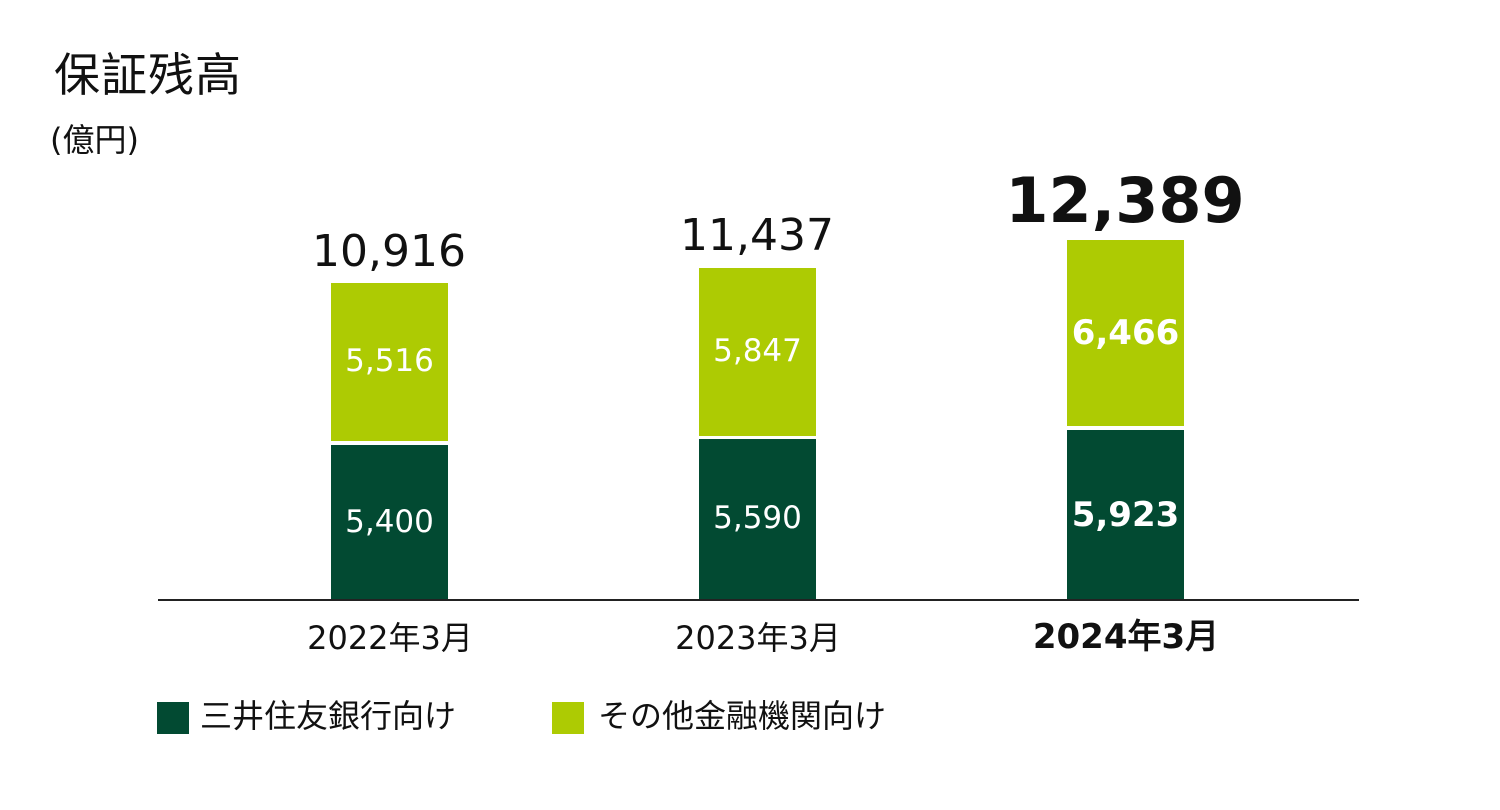 Image resolution: width=1500 pixels, height=810 pixels. I want to click on x-axis-line, so click(758, 600).